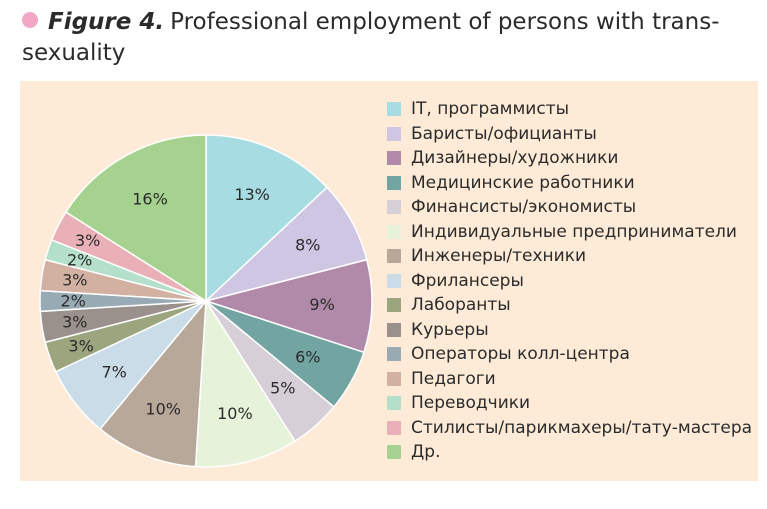 The height and width of the screenshot is (509, 767). I want to click on legend-label: Медицинские работники, so click(523, 182).